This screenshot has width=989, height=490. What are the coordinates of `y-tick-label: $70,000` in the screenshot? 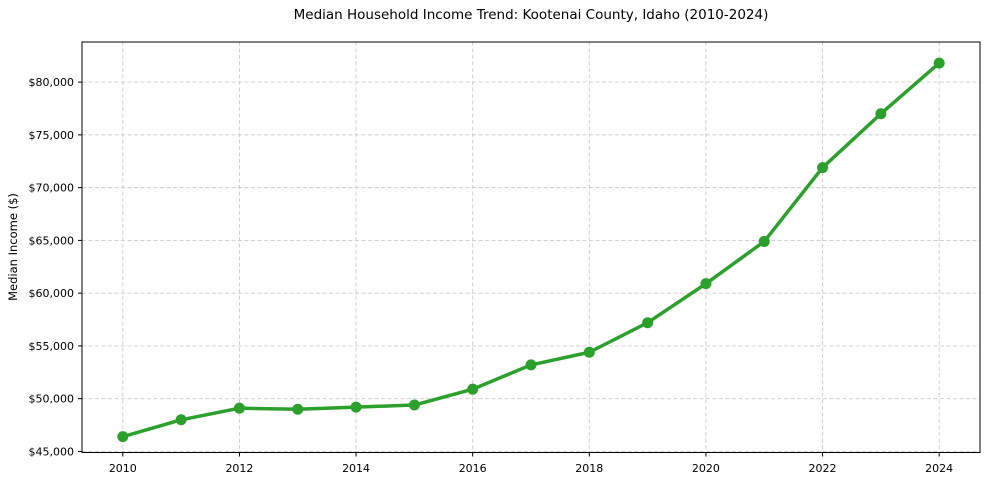 It's located at (52, 188).